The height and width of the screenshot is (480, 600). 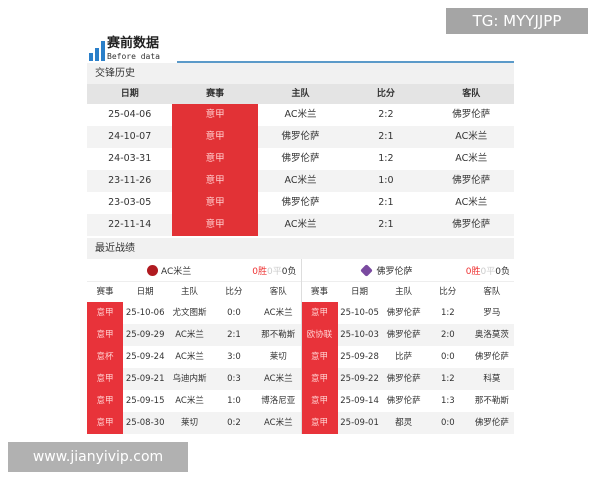 What do you see at coordinates (133, 56) in the screenshot?
I see `logo-subtitle: Before data` at bounding box center [133, 56].